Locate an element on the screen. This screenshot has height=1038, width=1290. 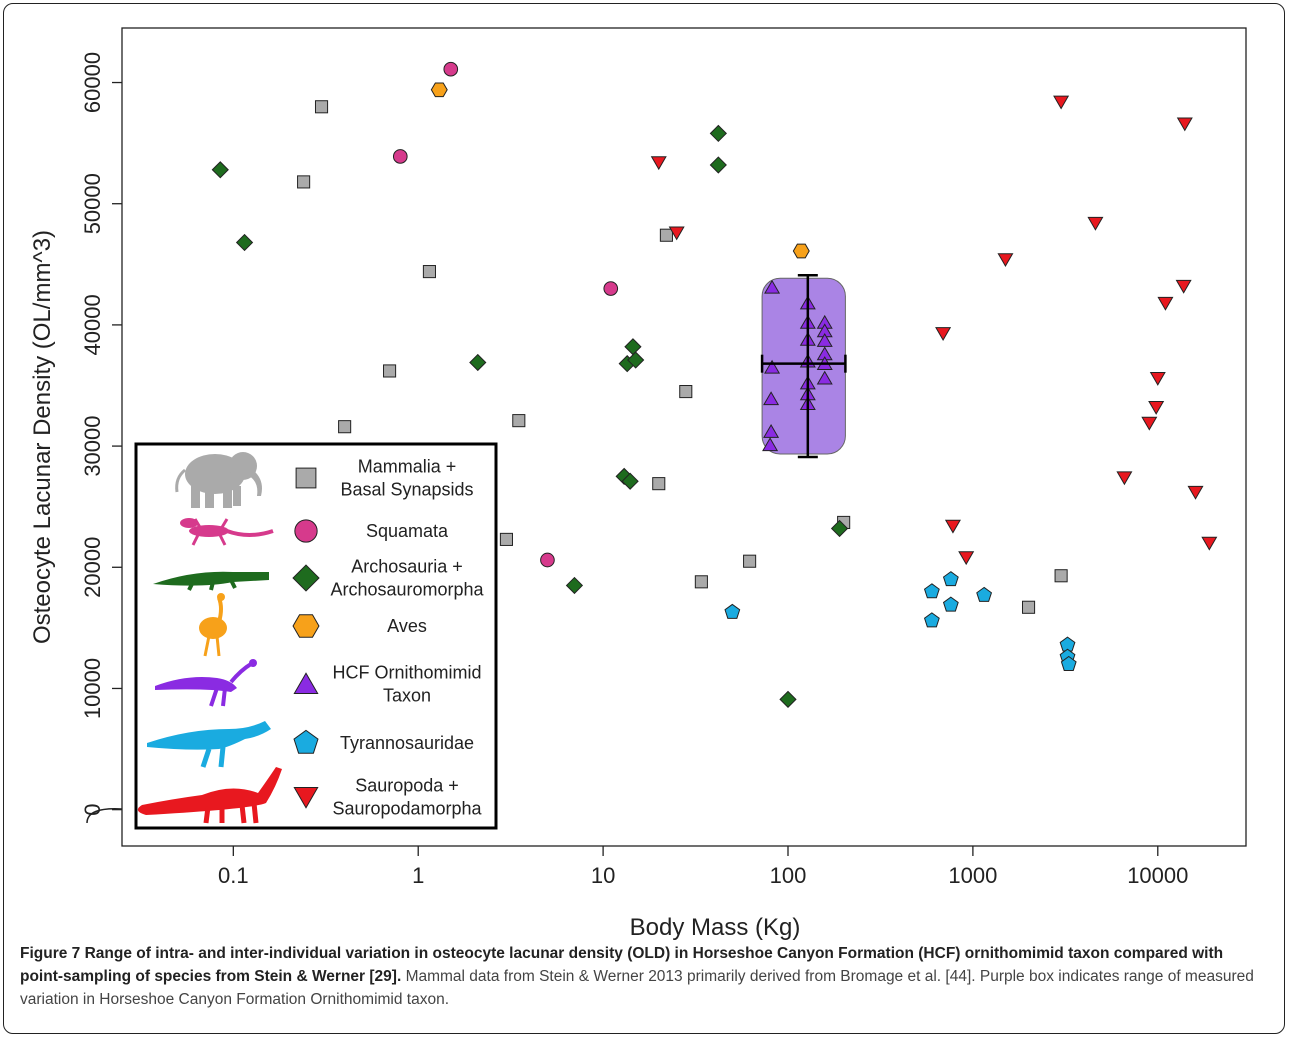
y-tick-label: 40000 is located at coordinates (92, 324).